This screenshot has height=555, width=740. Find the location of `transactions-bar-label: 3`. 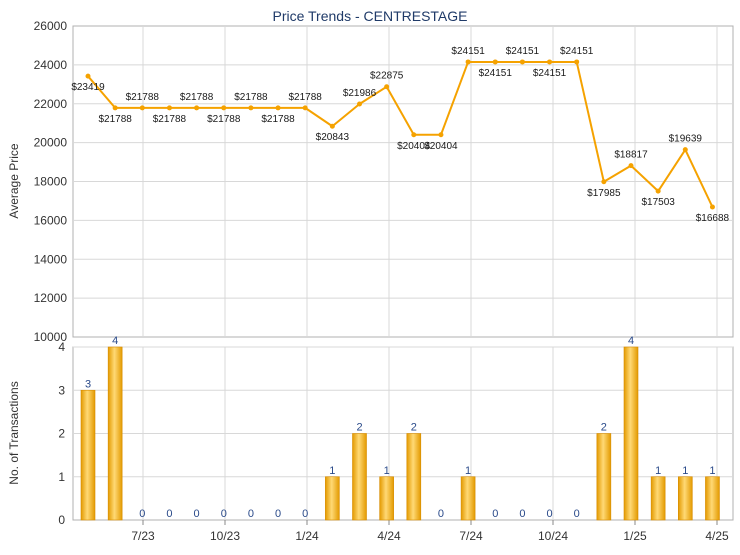

transactions-bar-label: 3 is located at coordinates (88, 384).